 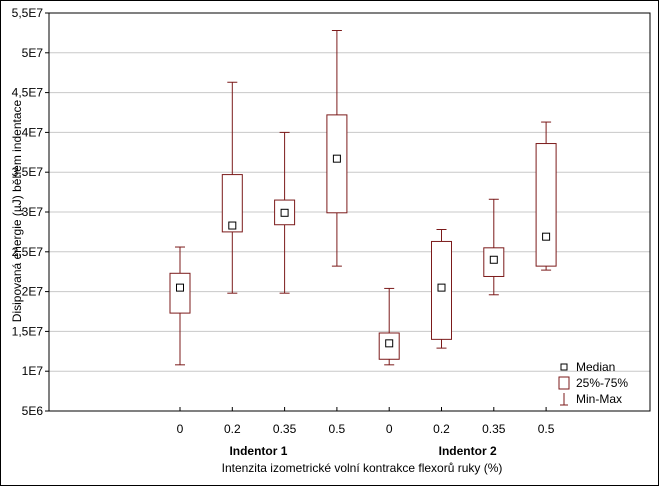 I want to click on legend-label: 25%-75%, so click(x=602, y=383).